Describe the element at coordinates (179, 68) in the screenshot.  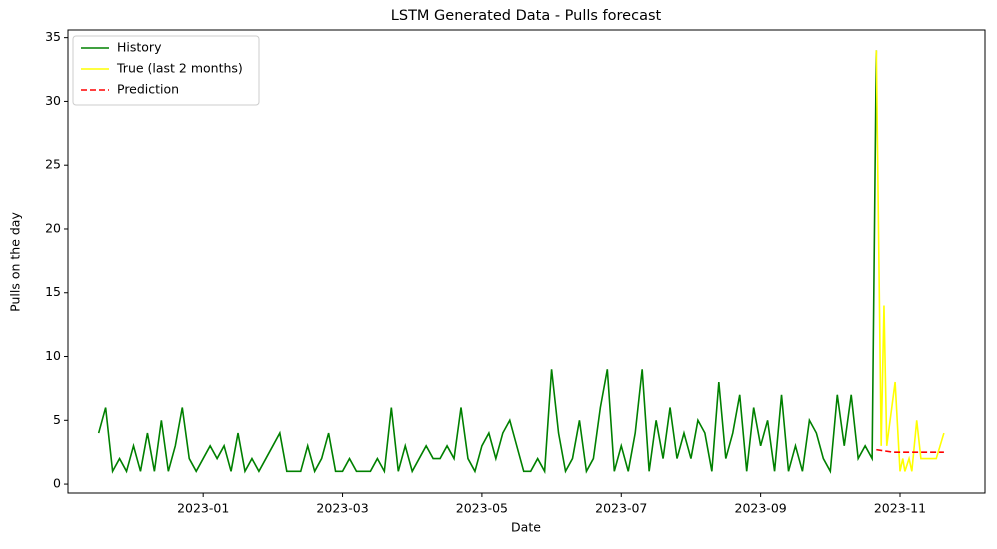
I see `legend-label: True (last 2 months)` at that location.